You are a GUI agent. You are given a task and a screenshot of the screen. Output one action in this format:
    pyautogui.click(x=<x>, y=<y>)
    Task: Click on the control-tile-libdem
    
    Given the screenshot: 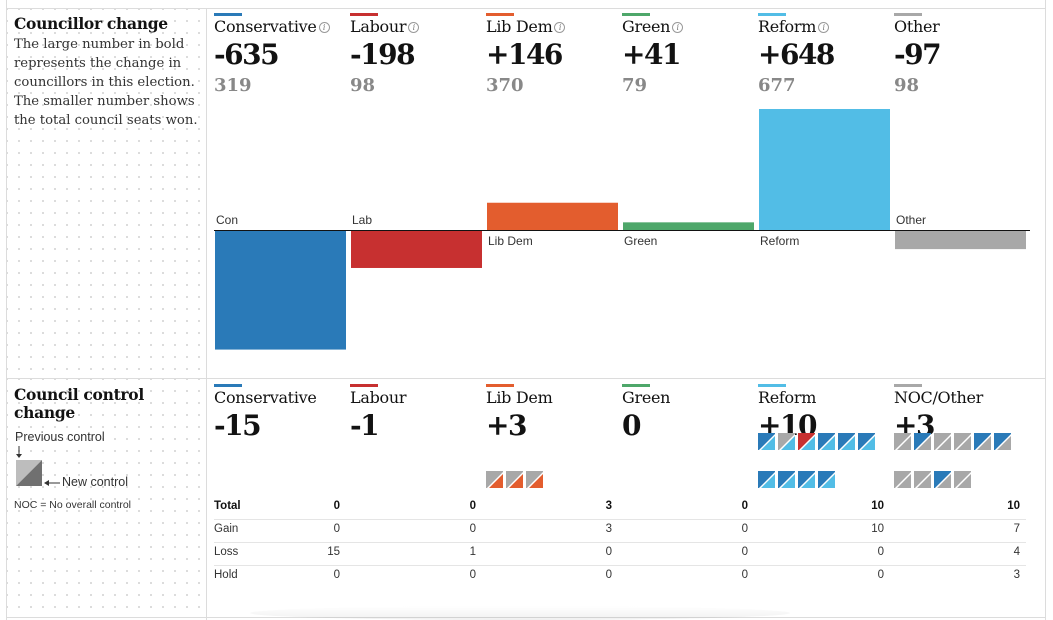 What is the action you would take?
    pyautogui.click(x=514, y=479)
    